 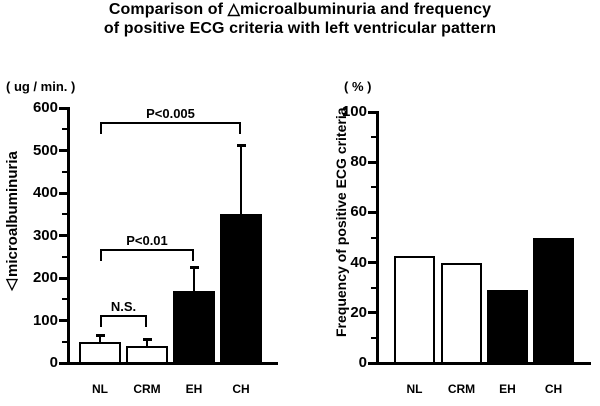 What do you see at coordinates (68, 235) in the screenshot?
I see `left-chart-y-axis-line` at bounding box center [68, 235].